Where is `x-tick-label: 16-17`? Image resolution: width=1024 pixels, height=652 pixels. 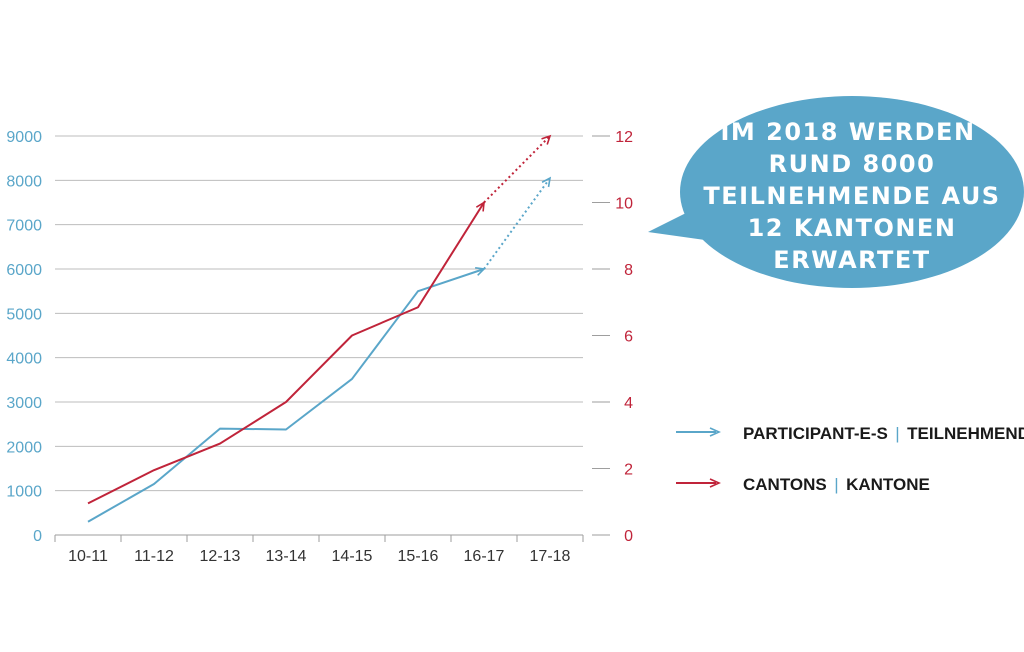 x-tick-label: 16-17 is located at coordinates (484, 556).